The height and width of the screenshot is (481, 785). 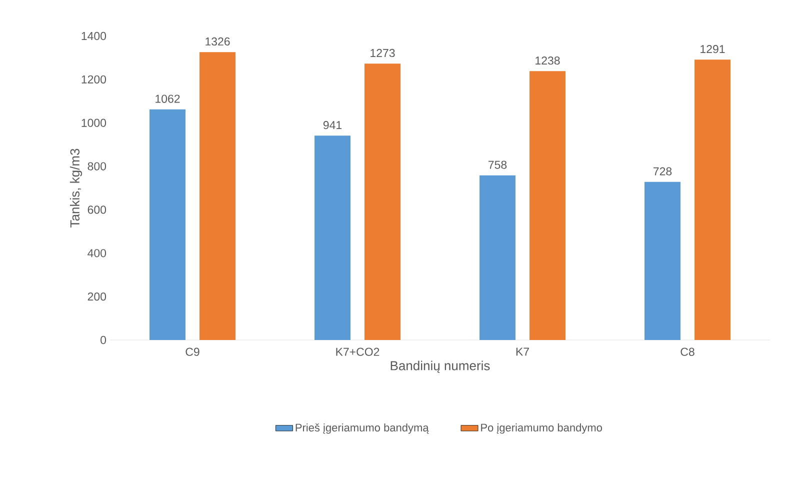 I want to click on data-label: 941, so click(x=332, y=125).